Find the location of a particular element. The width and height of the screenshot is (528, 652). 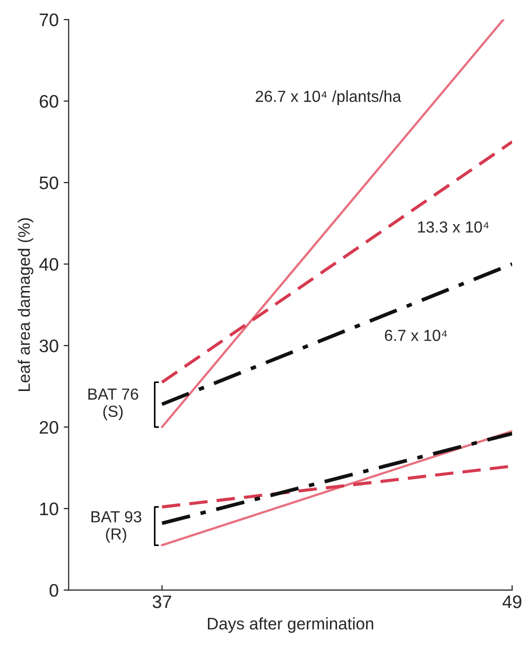

y-tick-label: 70 is located at coordinates (49, 19).